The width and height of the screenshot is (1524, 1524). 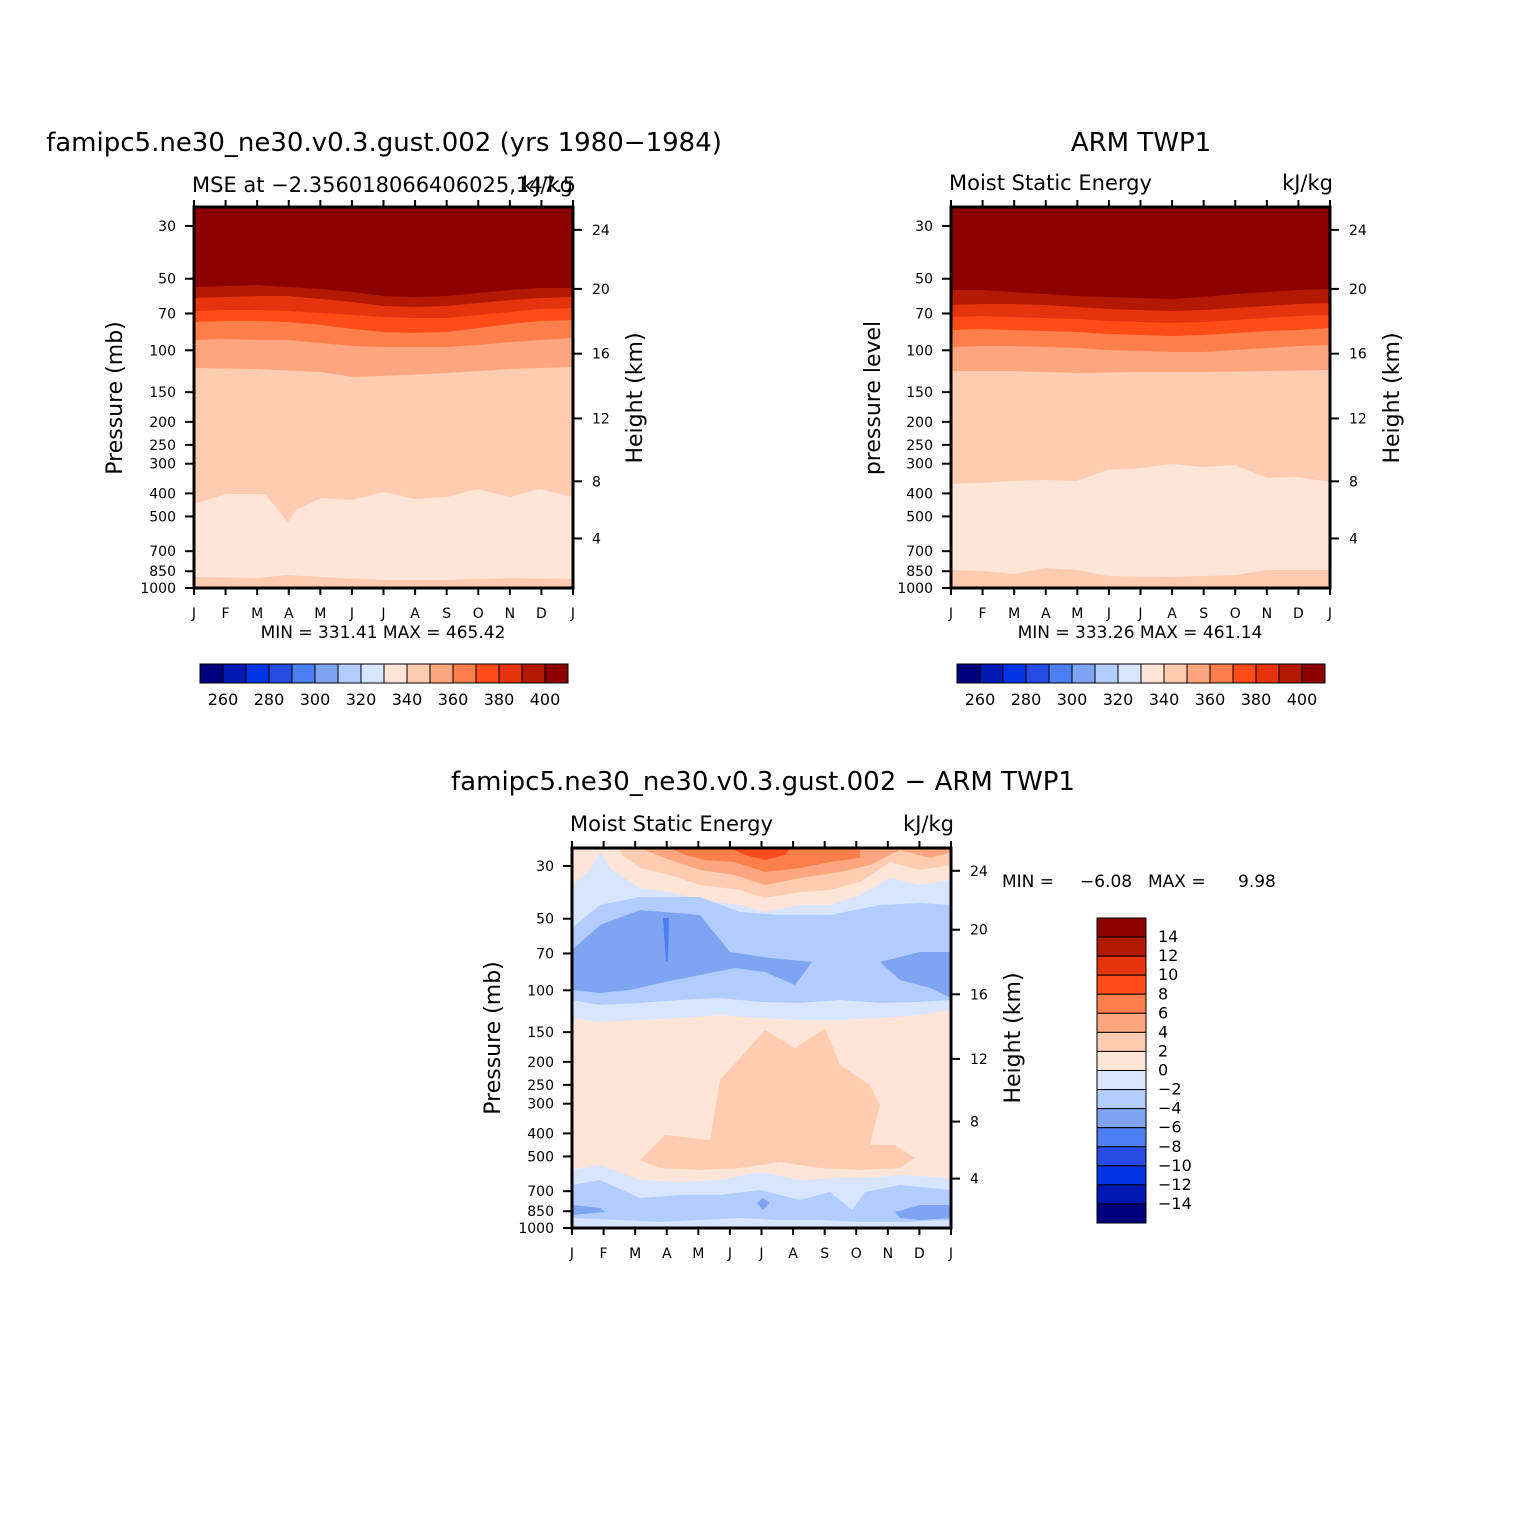 What do you see at coordinates (760, 854) in the screenshot?
I see `contour-fill-8to10-top` at bounding box center [760, 854].